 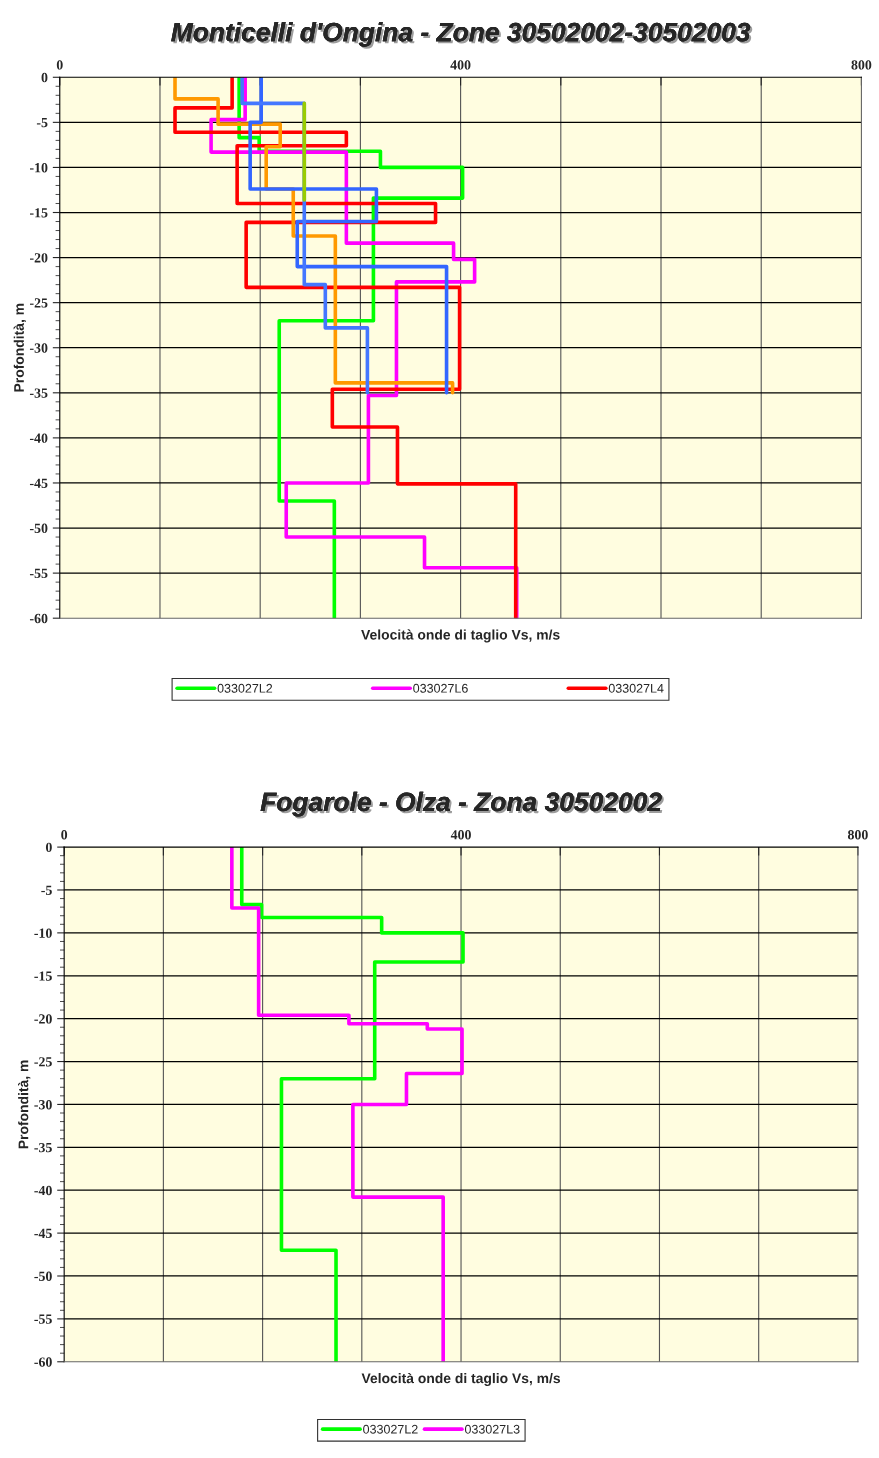 I want to click on legend-label: 033027L6, so click(x=440, y=688).